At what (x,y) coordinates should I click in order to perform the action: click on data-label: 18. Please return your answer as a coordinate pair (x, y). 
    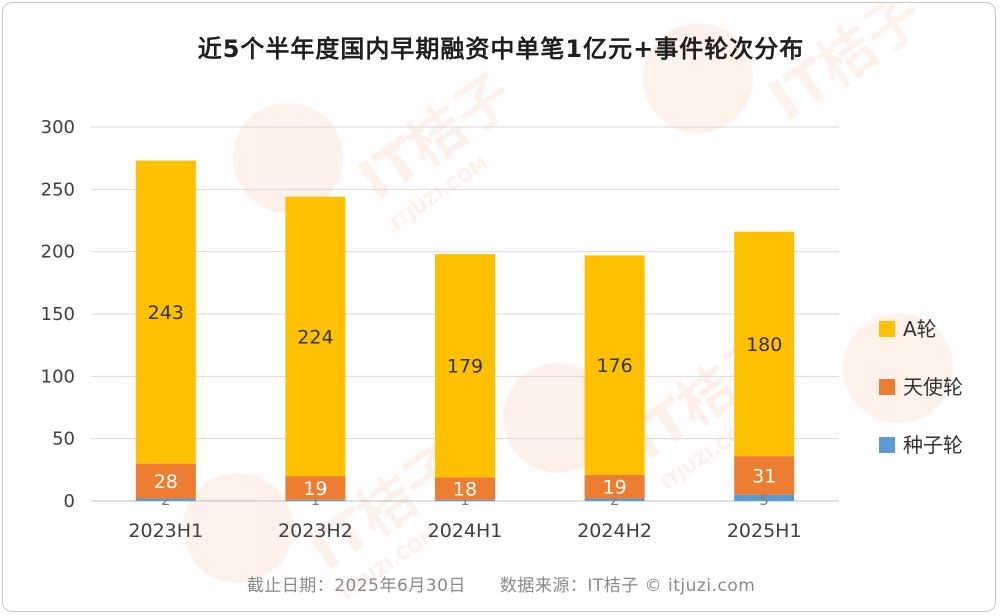
    Looking at the image, I should click on (465, 490).